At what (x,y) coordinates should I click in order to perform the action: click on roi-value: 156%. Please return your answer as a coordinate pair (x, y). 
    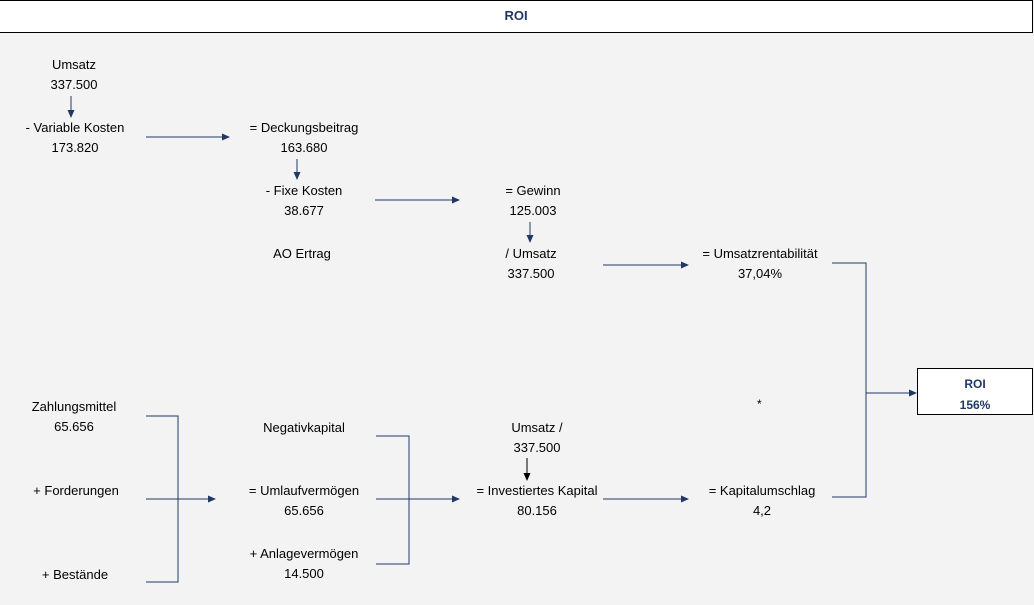
    Looking at the image, I should click on (975, 405).